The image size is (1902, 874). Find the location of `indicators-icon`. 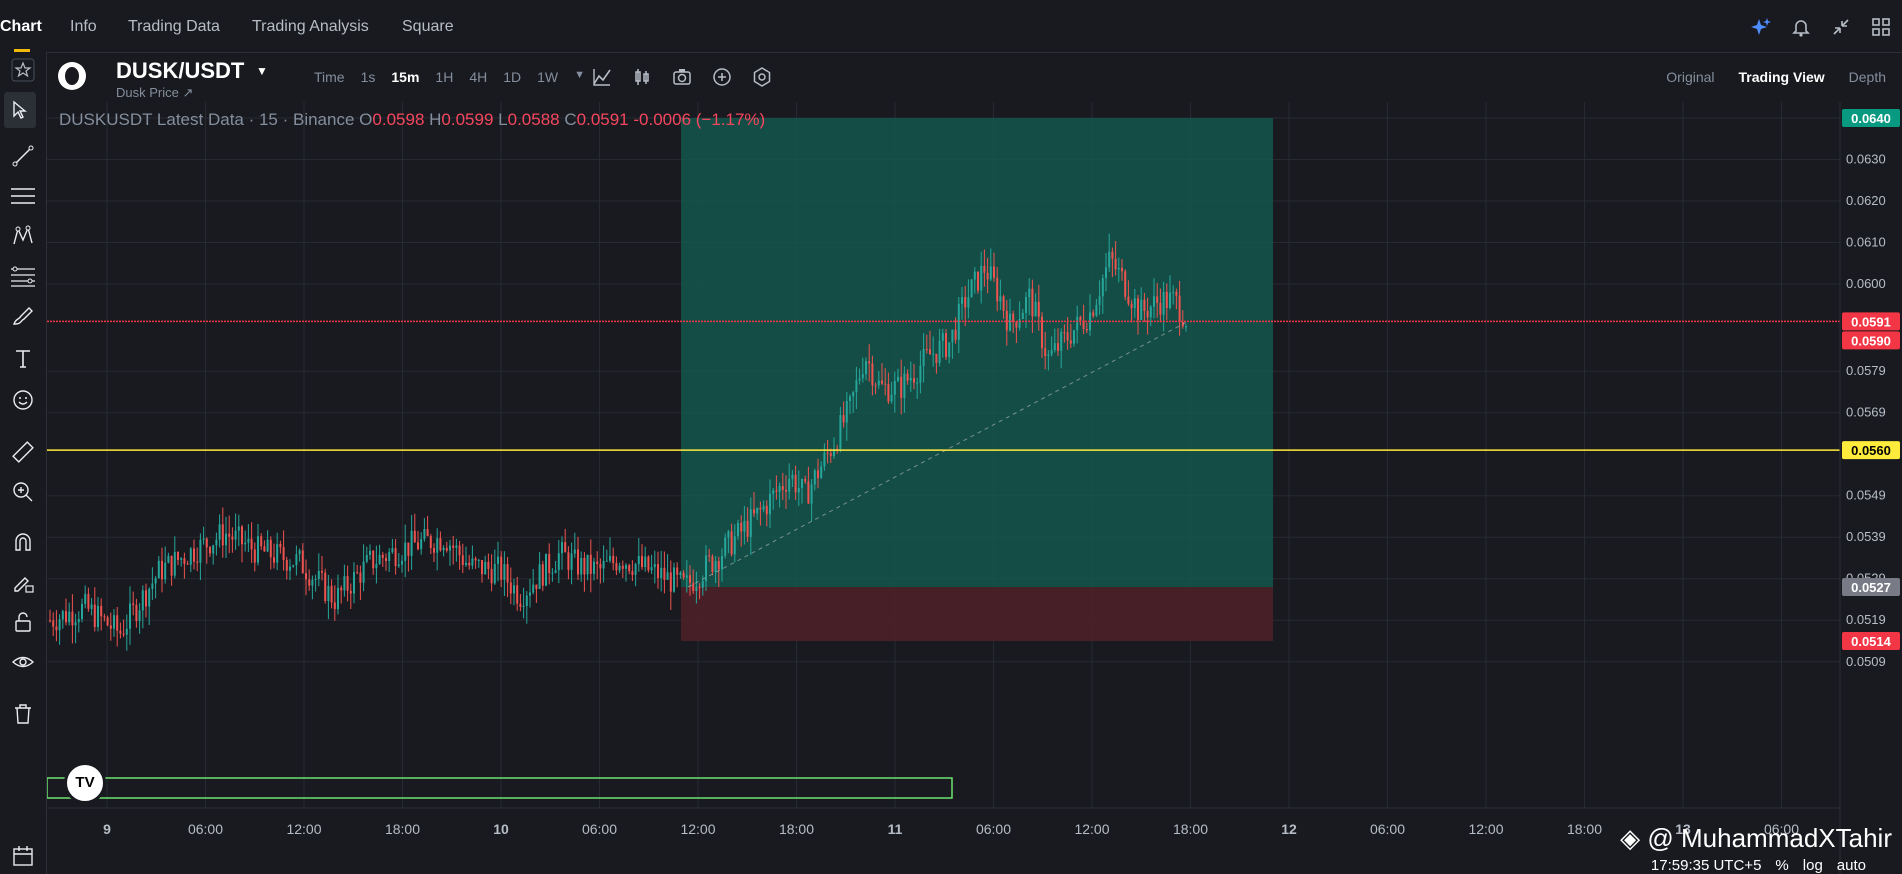

indicators-icon is located at coordinates (602, 77).